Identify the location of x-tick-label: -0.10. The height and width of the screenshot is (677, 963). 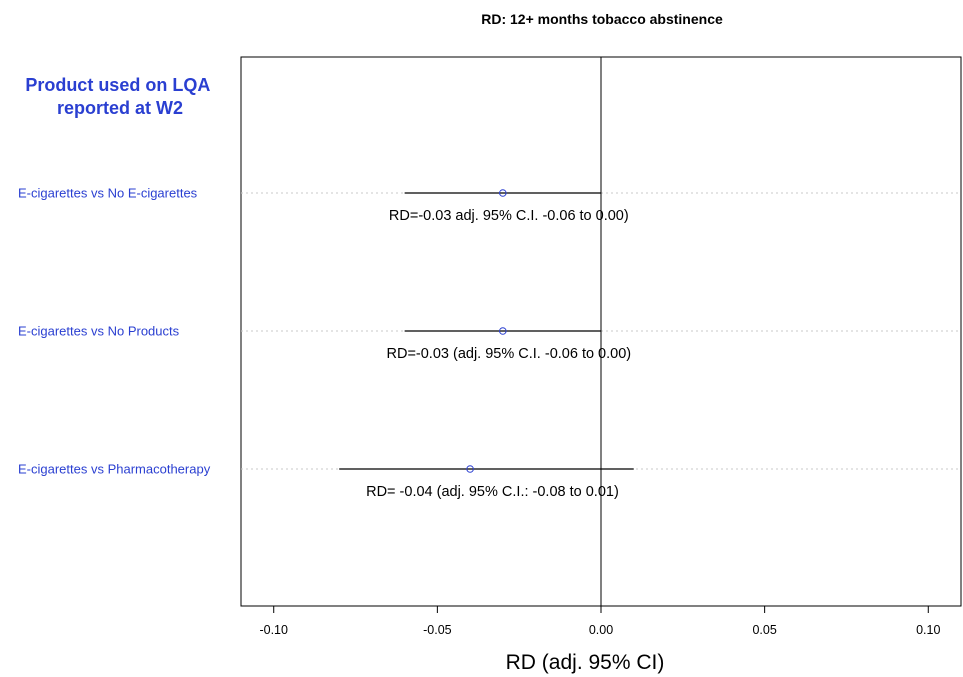
(273, 630).